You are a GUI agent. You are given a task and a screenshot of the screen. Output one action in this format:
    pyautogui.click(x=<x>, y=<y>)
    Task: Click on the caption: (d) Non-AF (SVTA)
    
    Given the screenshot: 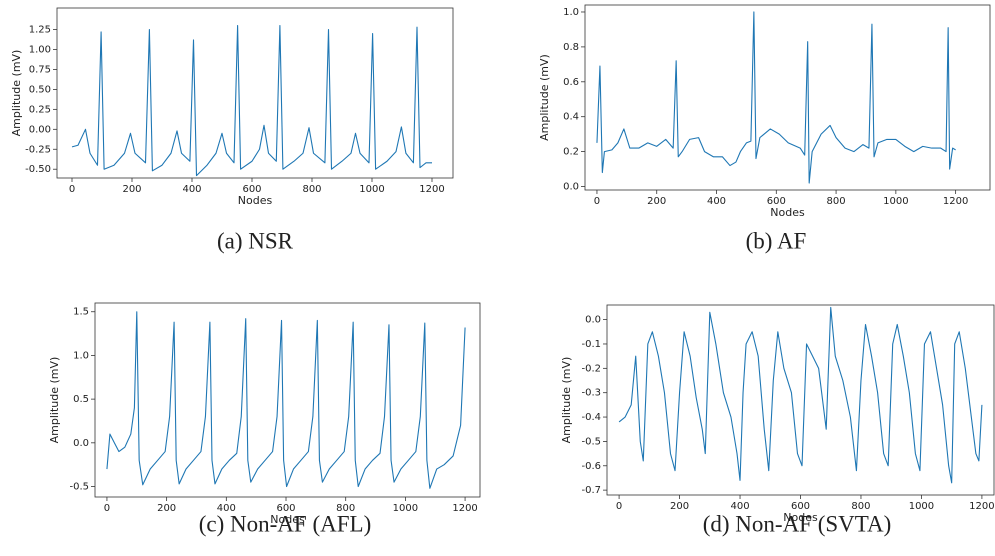 What is the action you would take?
    pyautogui.click(x=797, y=523)
    